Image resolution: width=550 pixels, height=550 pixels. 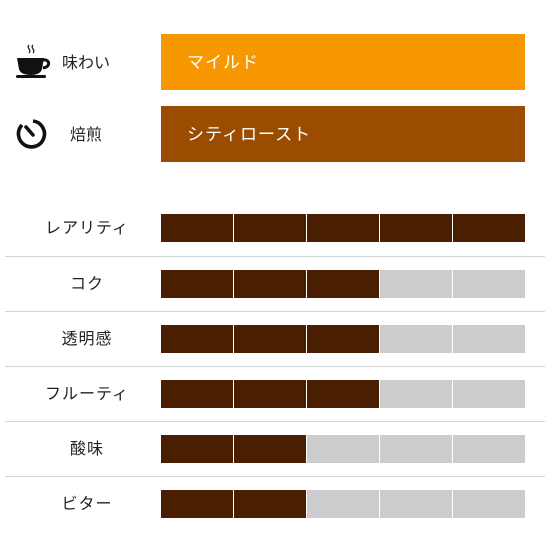 I want to click on rating-row-bitter: ビター, so click(x=275, y=503).